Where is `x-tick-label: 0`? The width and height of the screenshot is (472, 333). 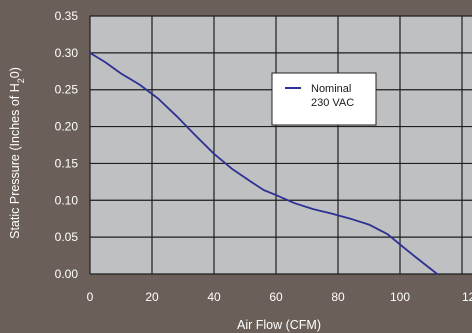
x-tick-label: 0 is located at coordinates (90, 297).